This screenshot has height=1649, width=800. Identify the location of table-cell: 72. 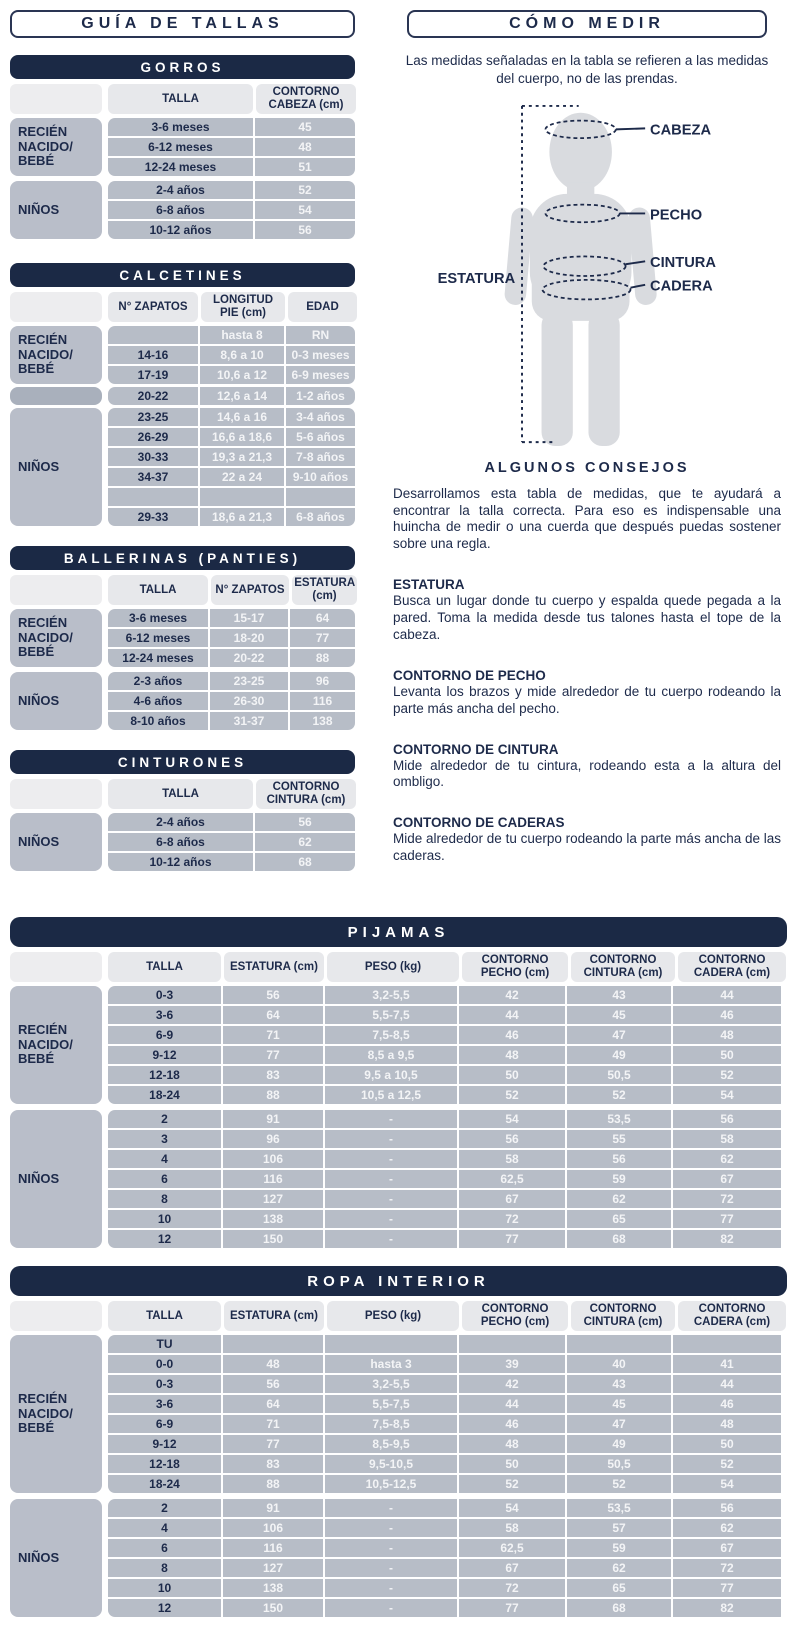
(727, 1199).